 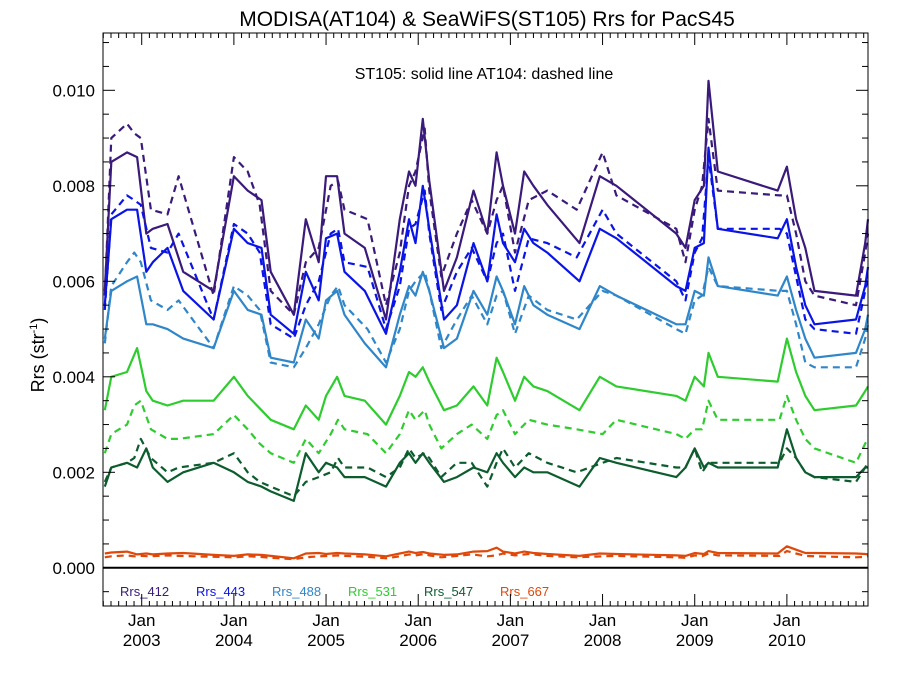 I want to click on y-axis-label: Rrs (str-1), so click(x=38, y=355).